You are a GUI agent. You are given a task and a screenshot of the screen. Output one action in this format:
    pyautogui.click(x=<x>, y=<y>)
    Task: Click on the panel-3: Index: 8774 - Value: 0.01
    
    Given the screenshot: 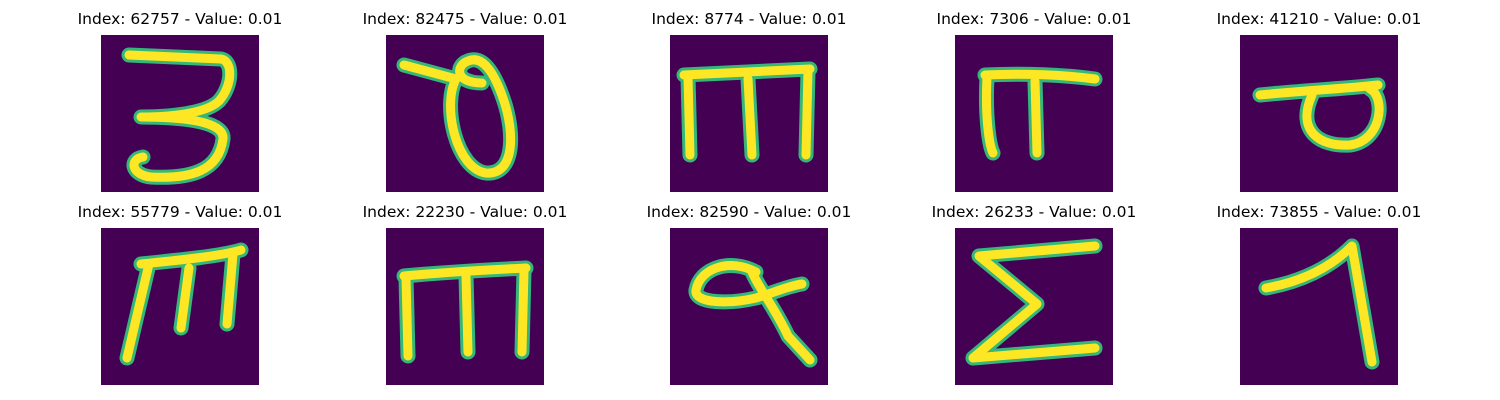 What is the action you would take?
    pyautogui.click(x=749, y=96)
    